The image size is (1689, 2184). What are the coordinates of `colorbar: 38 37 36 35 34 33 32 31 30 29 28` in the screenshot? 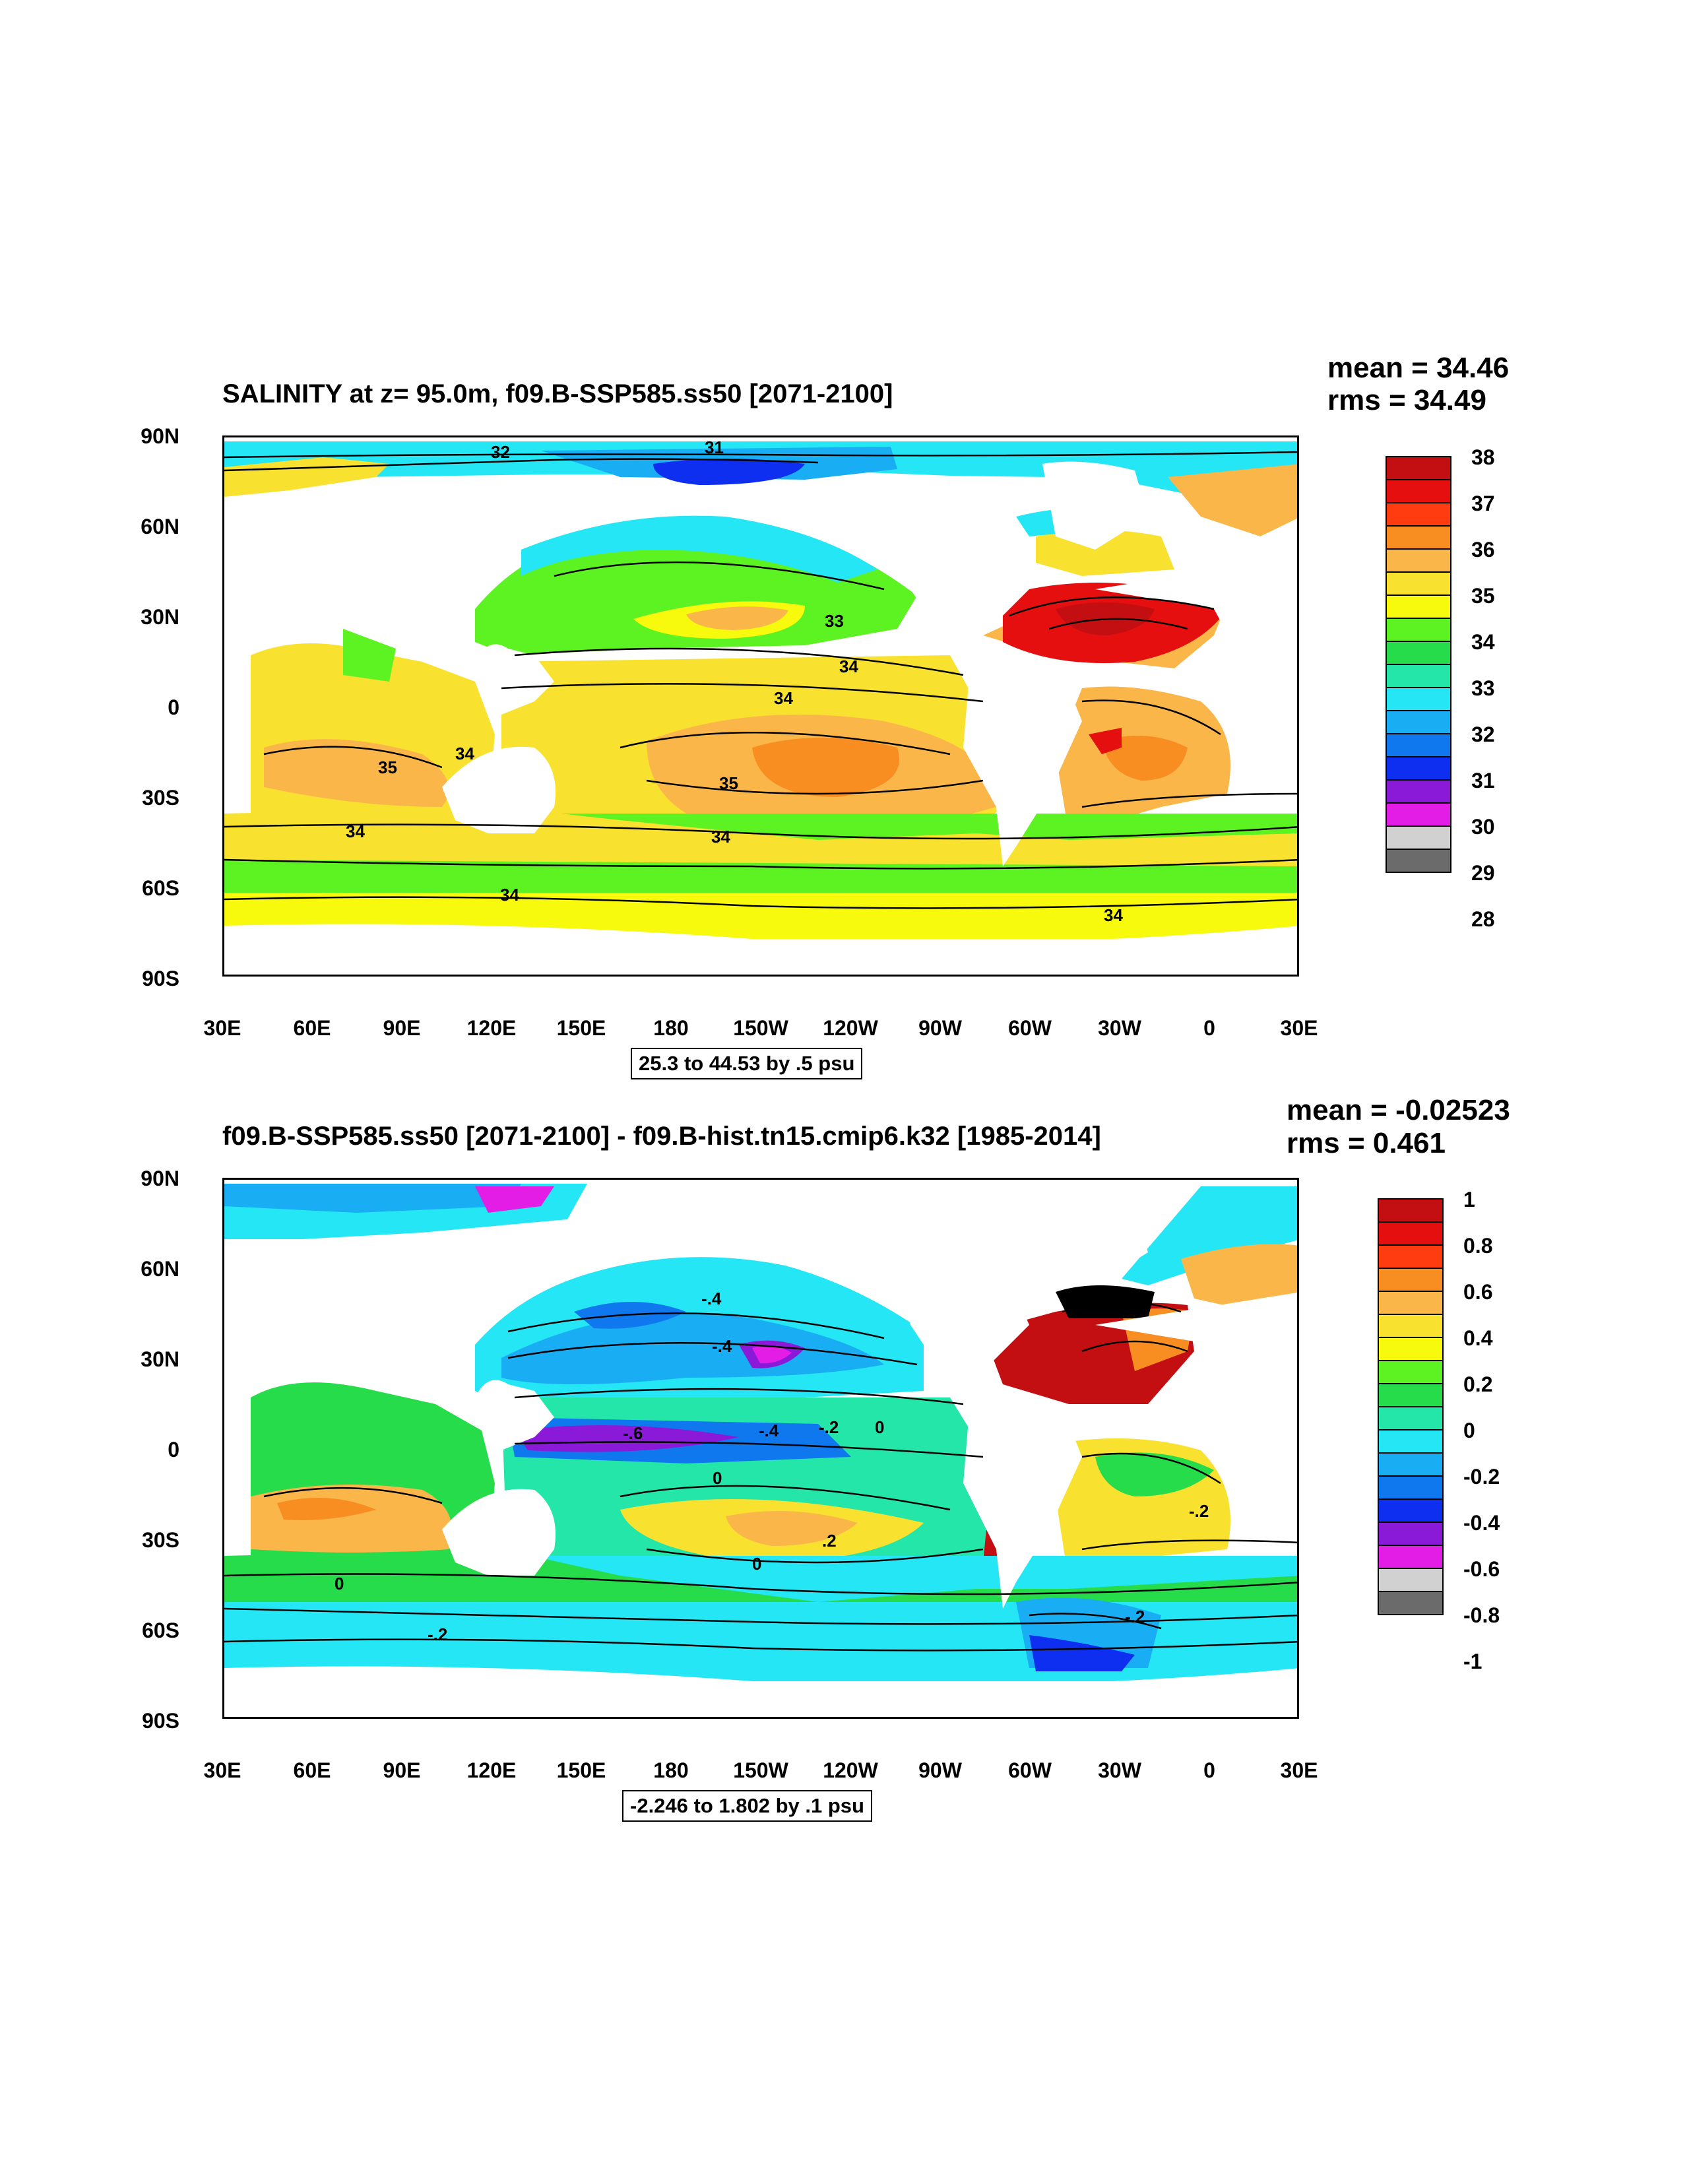 It's located at (1440, 688).